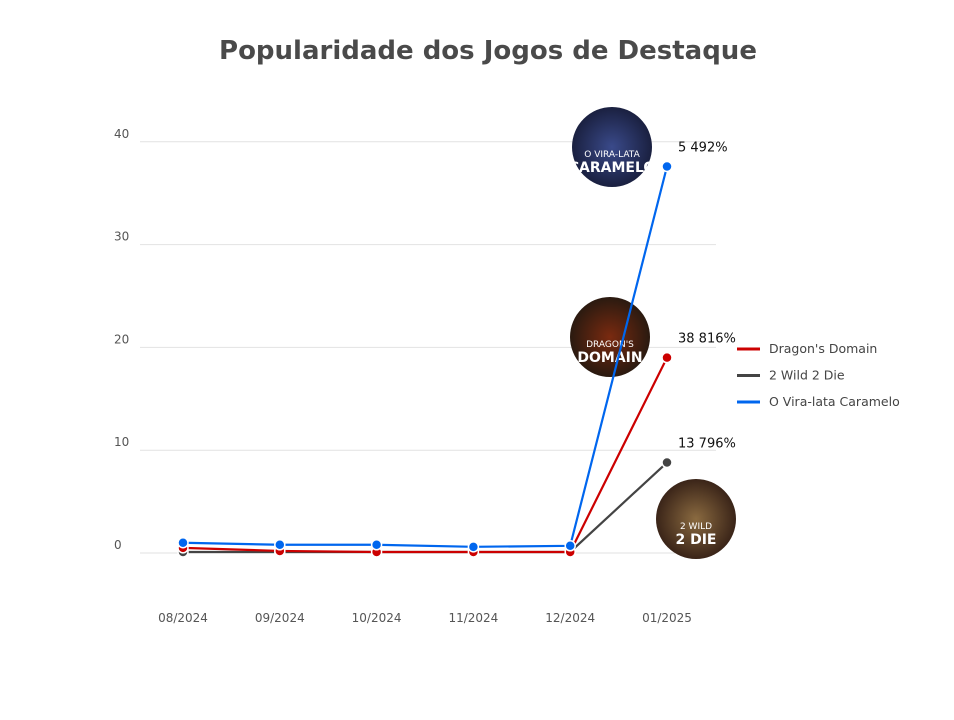  I want to click on x-tick-label: 09/2024, so click(280, 618).